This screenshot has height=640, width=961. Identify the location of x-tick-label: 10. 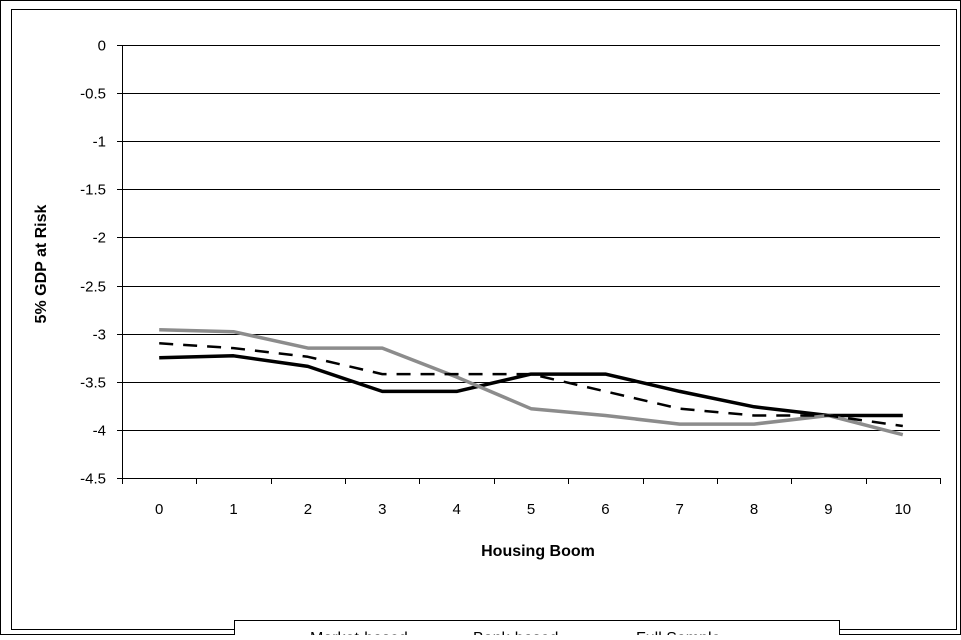
(902, 509).